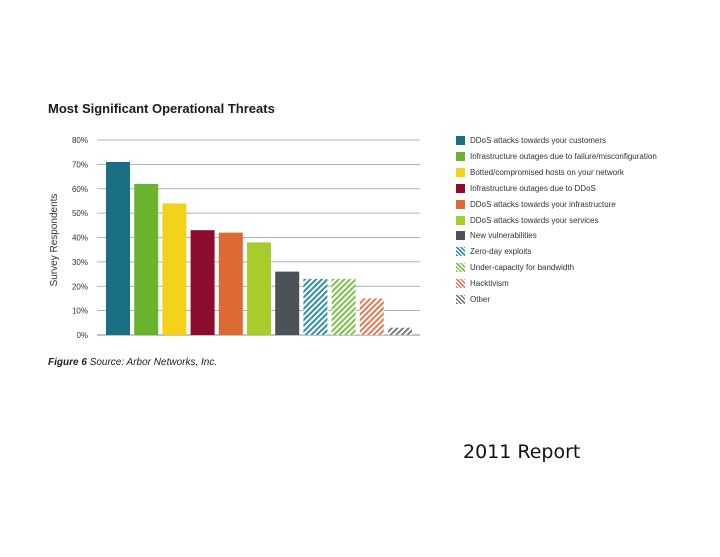 The height and width of the screenshot is (557, 720). I want to click on y-tick-label: 10%, so click(80, 311).